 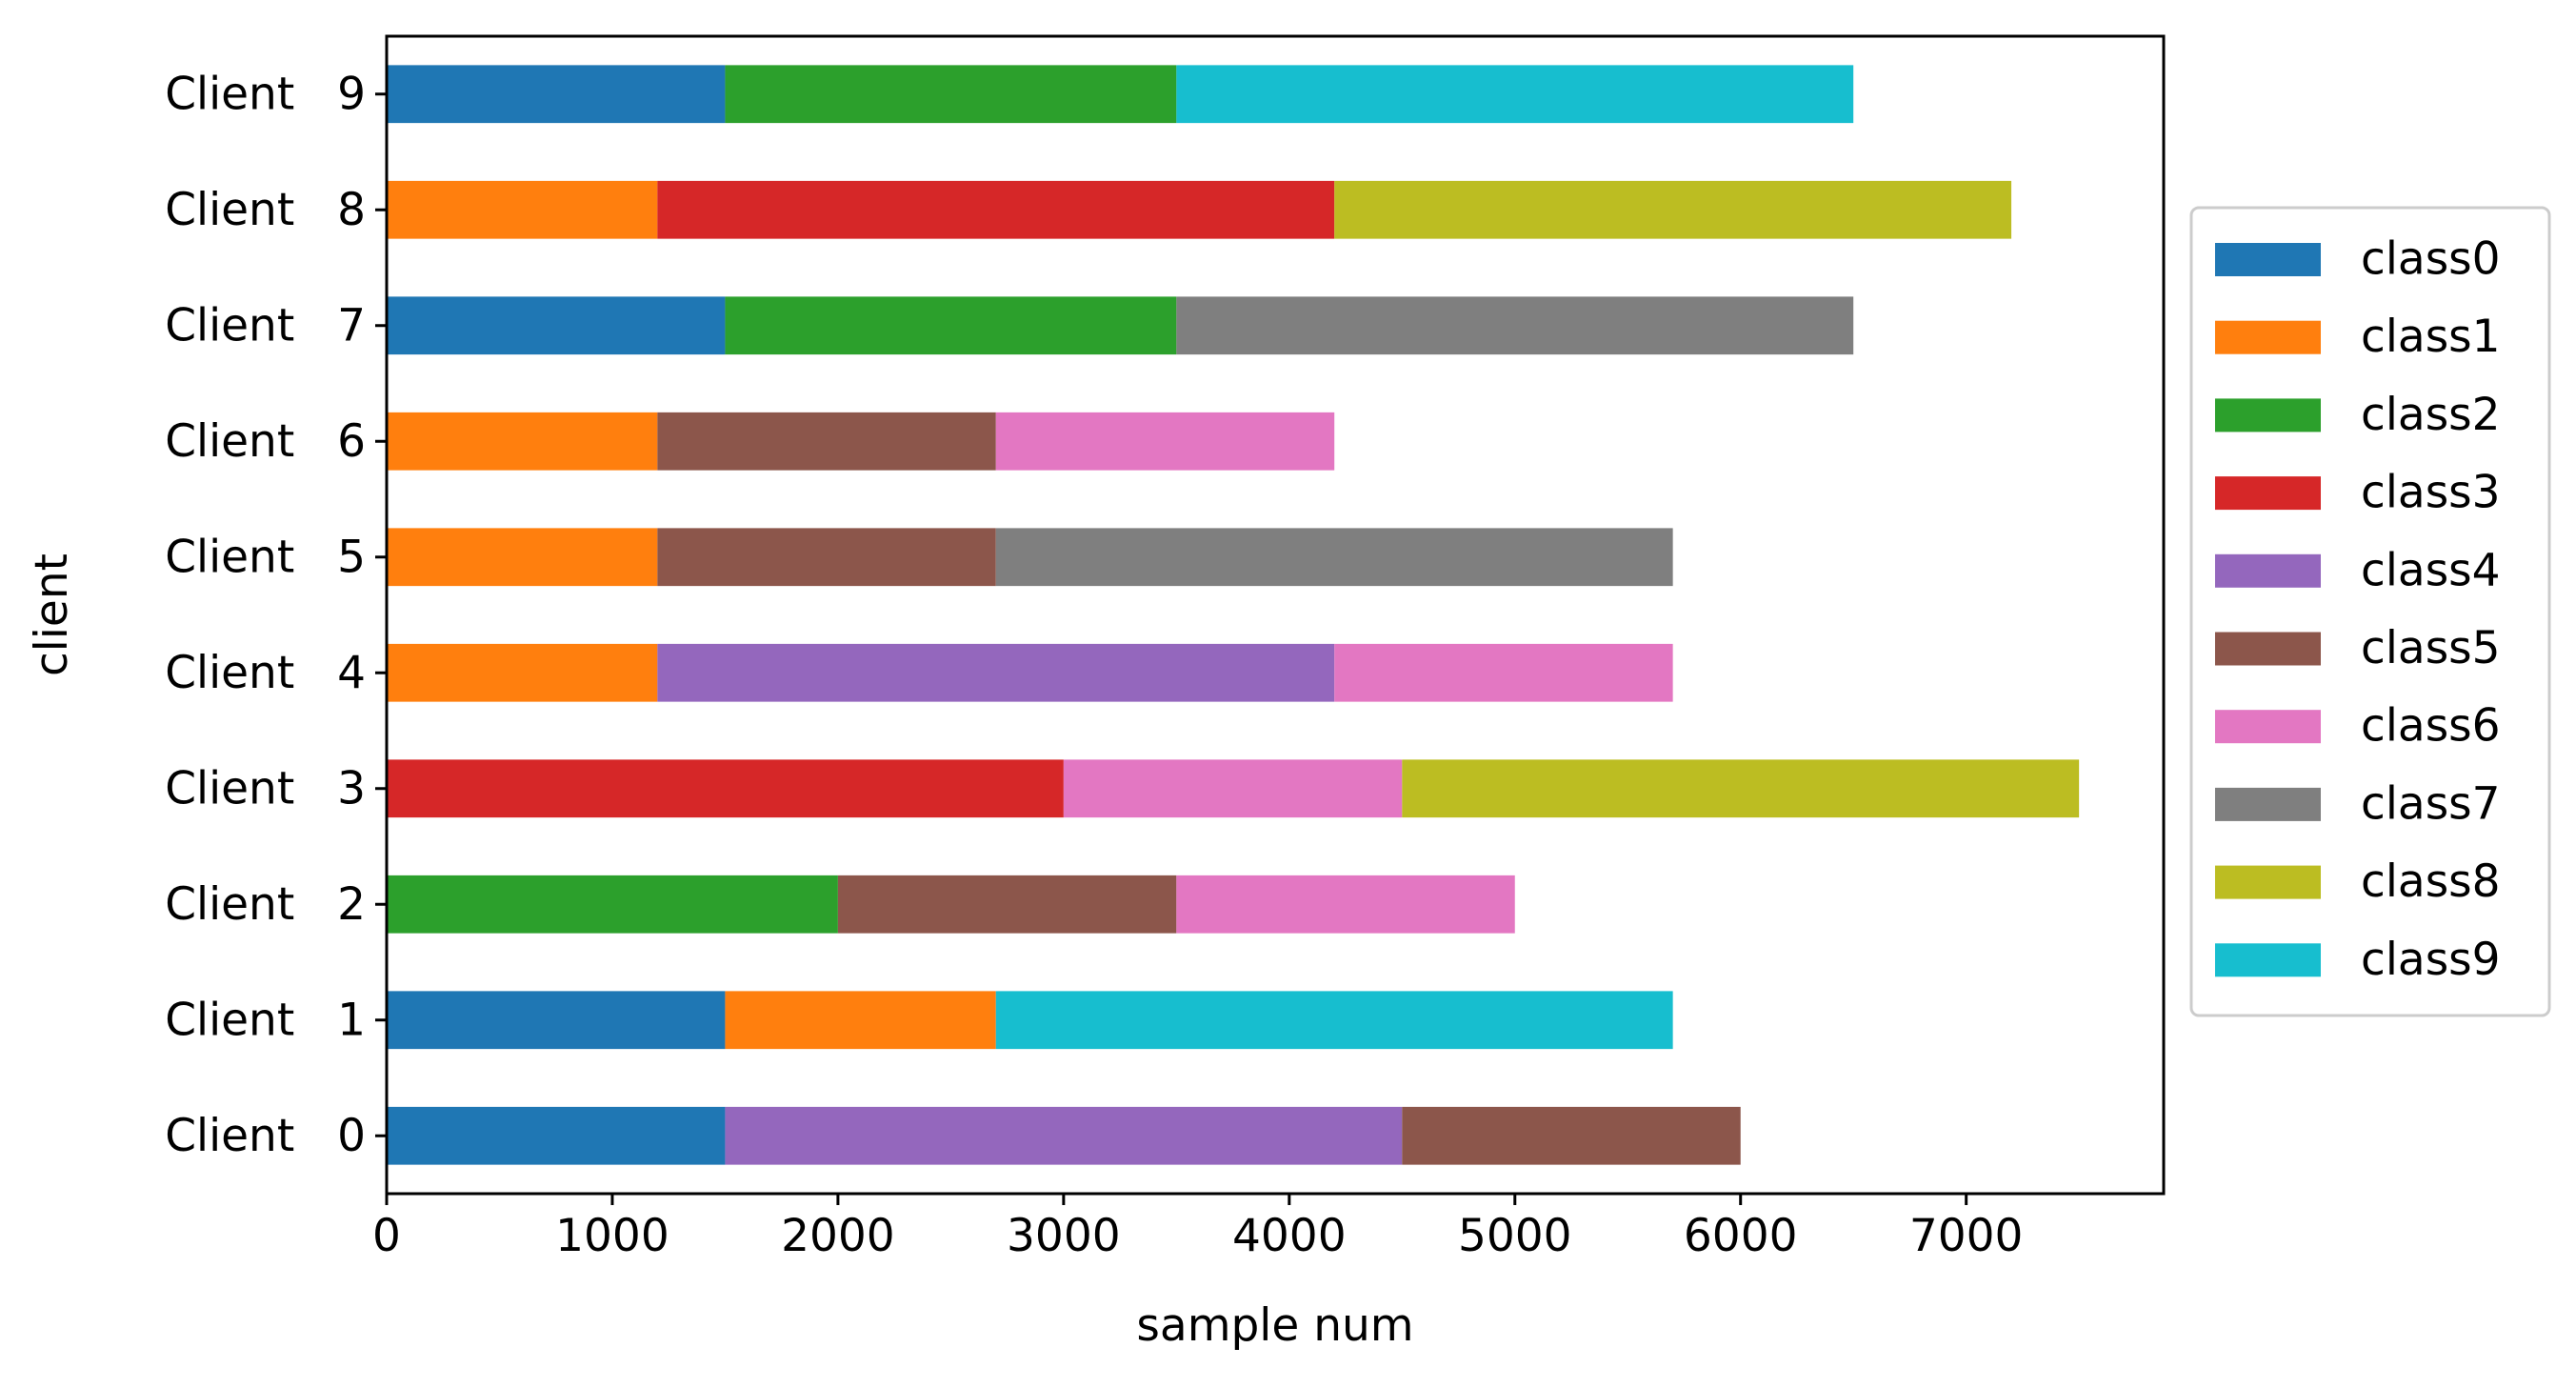 I want to click on bar-client6-class5, so click(x=826, y=441).